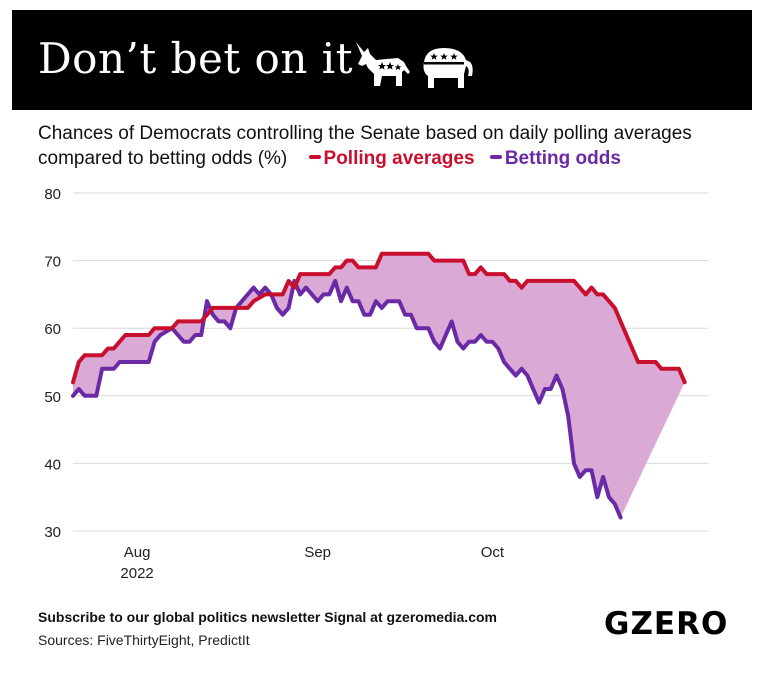  I want to click on legend-label-betting: Betting odds, so click(562, 158).